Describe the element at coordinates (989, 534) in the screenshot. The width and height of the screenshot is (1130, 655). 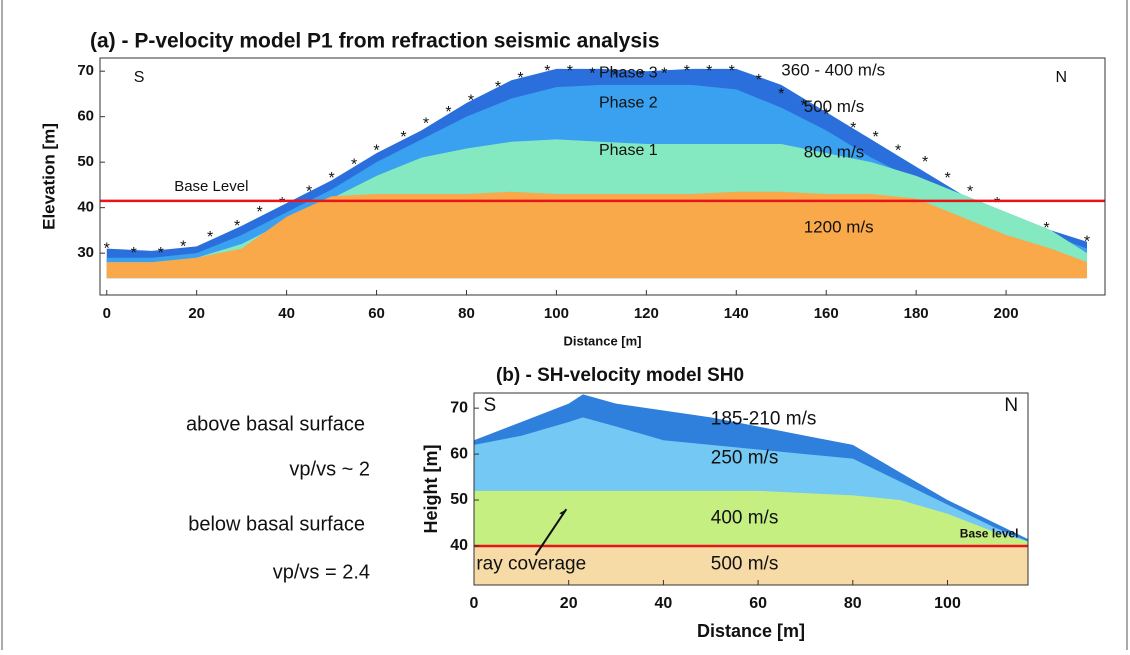
I see `base-level-label: Base level` at that location.